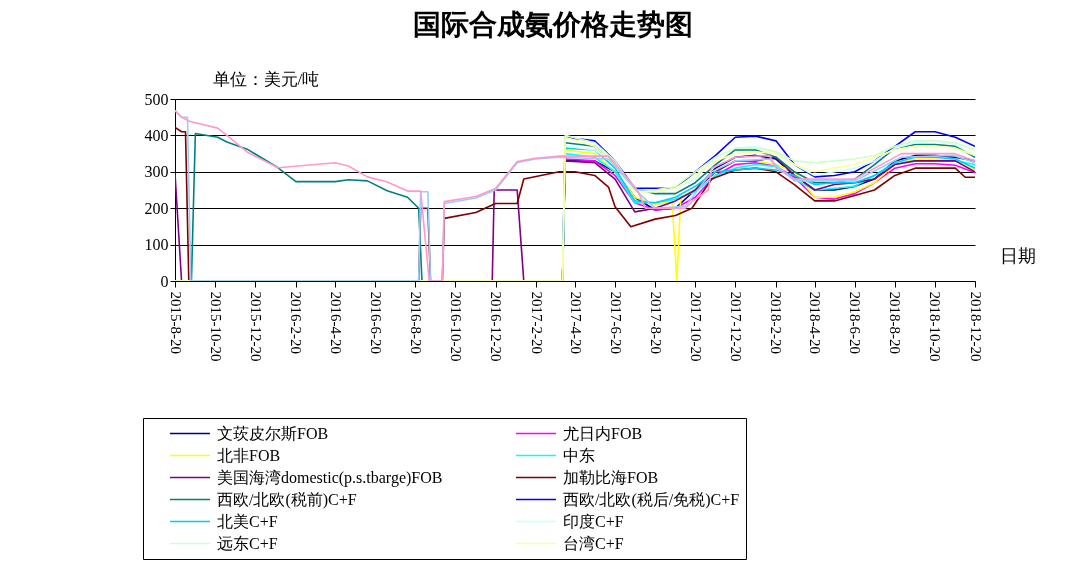 This screenshot has width=1086, height=563. What do you see at coordinates (593, 521) in the screenshot?
I see `legend-label: 印度C+F` at bounding box center [593, 521].